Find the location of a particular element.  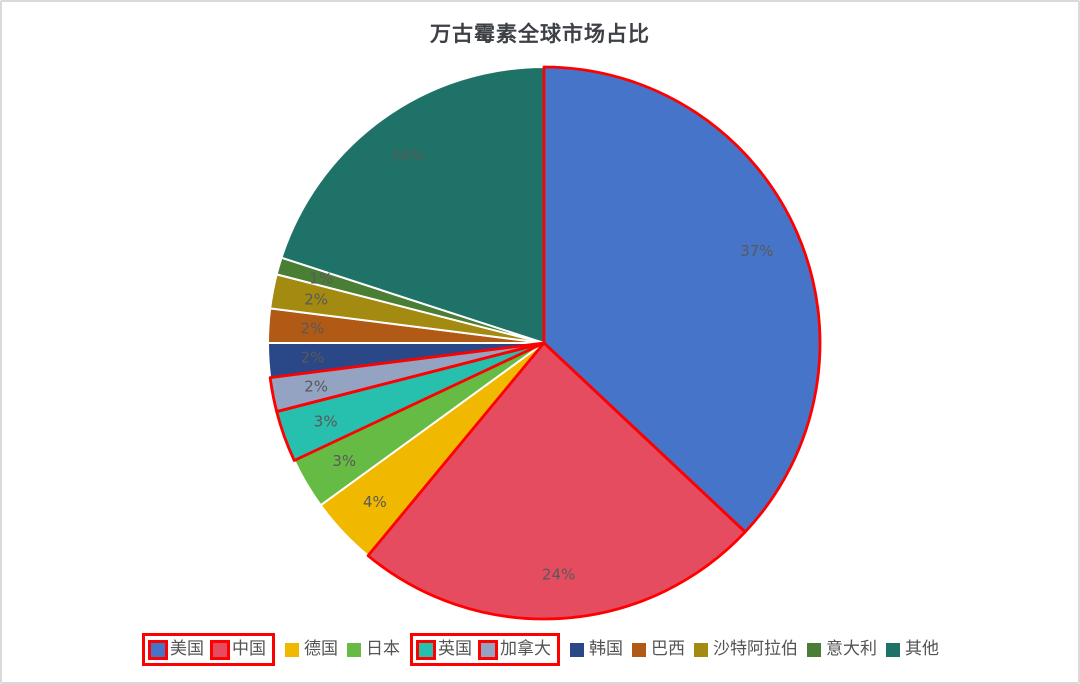

slice-label: 20% is located at coordinates (407, 155).